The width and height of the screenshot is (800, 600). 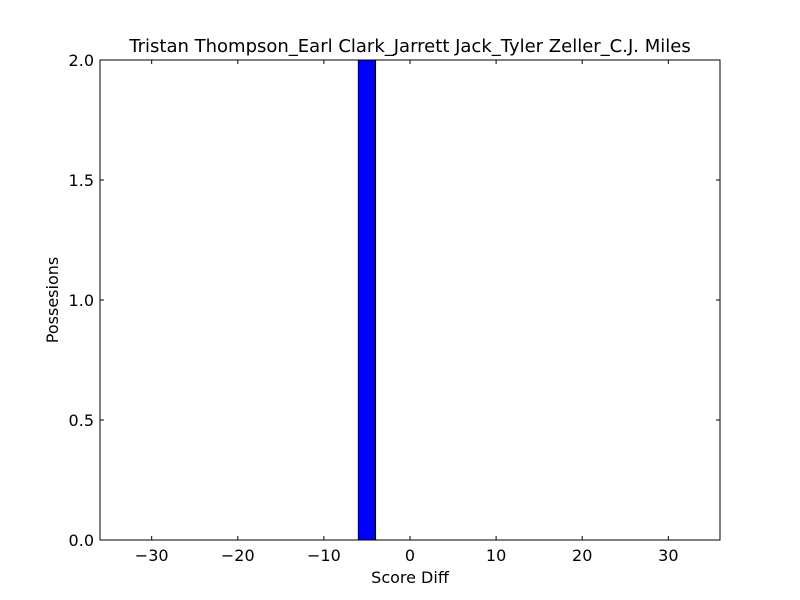 I want to click on y-tick-label: 1.0, so click(x=81, y=300).